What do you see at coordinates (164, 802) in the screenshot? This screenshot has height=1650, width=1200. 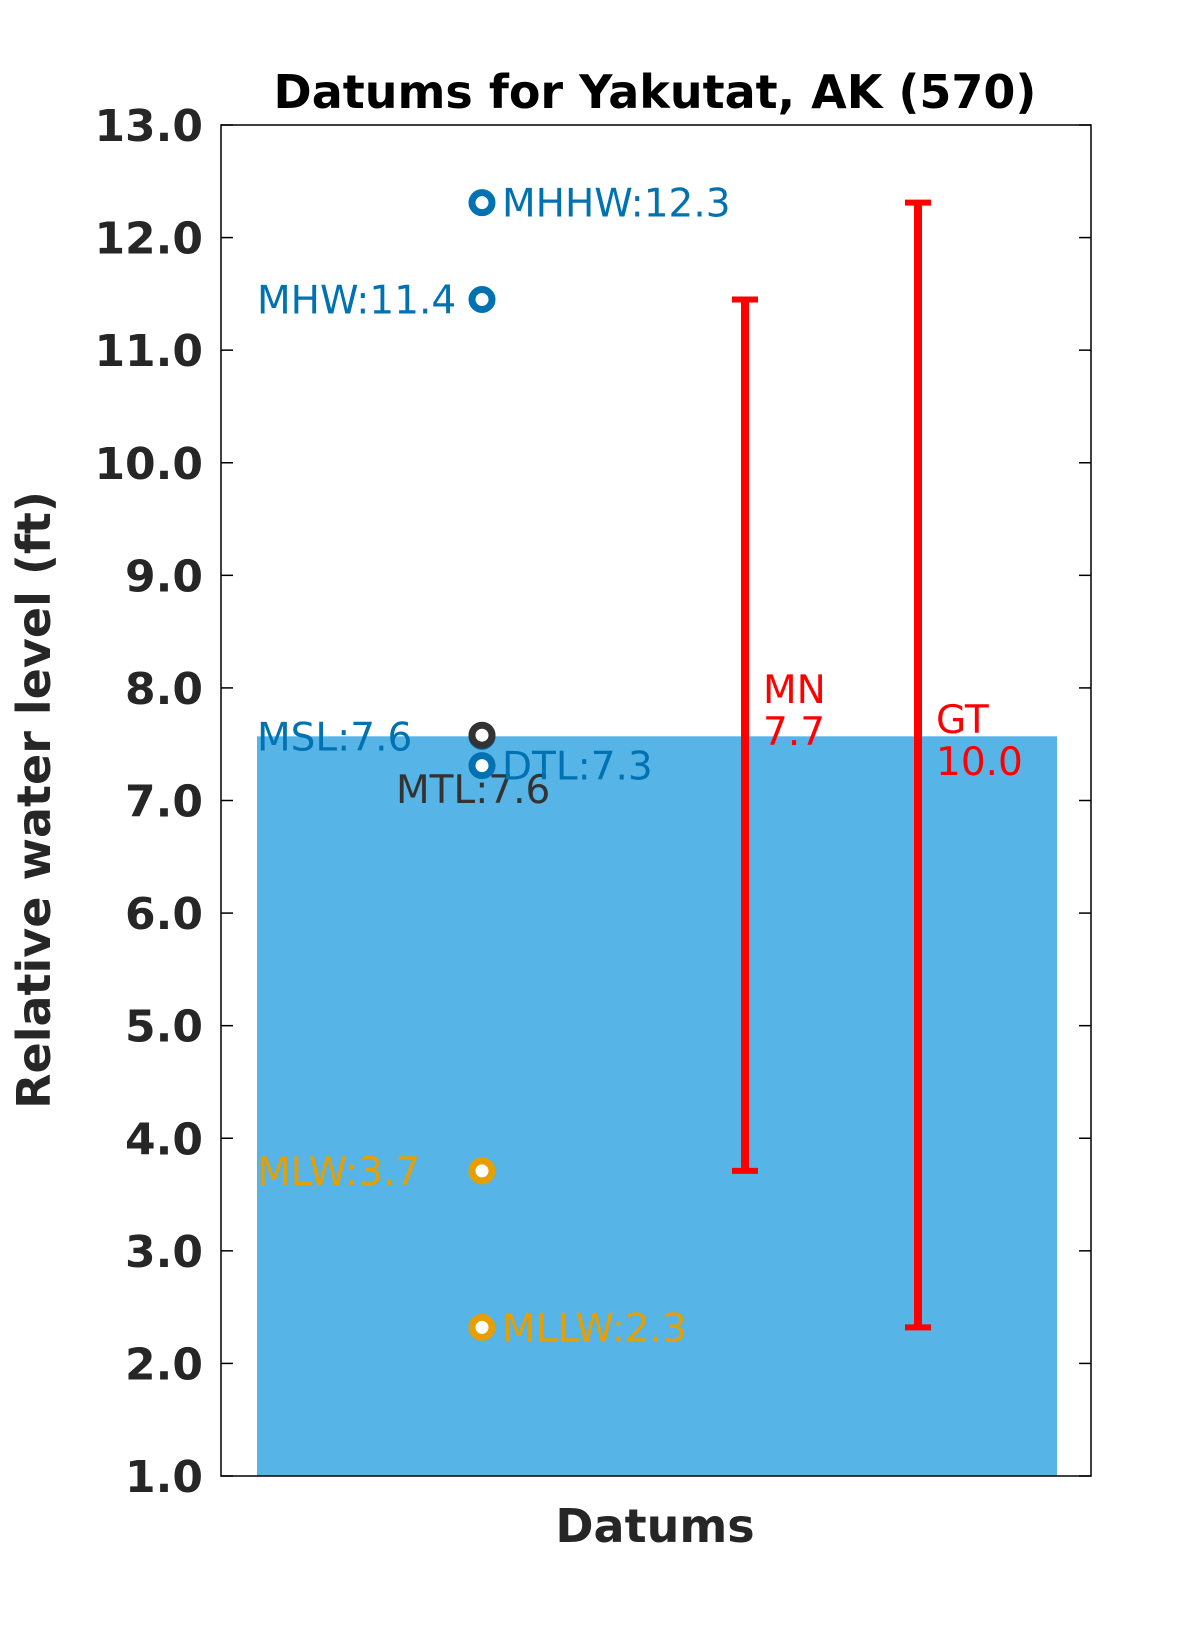 I see `y-tick-label: 7.0` at bounding box center [164, 802].